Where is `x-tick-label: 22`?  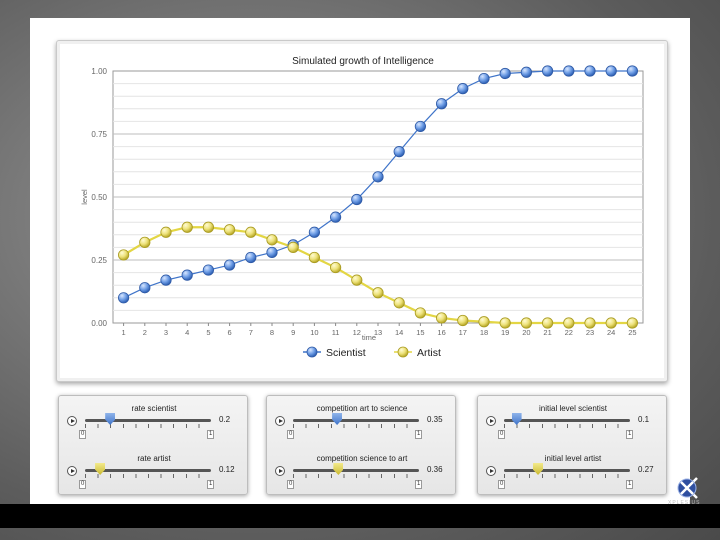
x-tick-label: 22 is located at coordinates (569, 332).